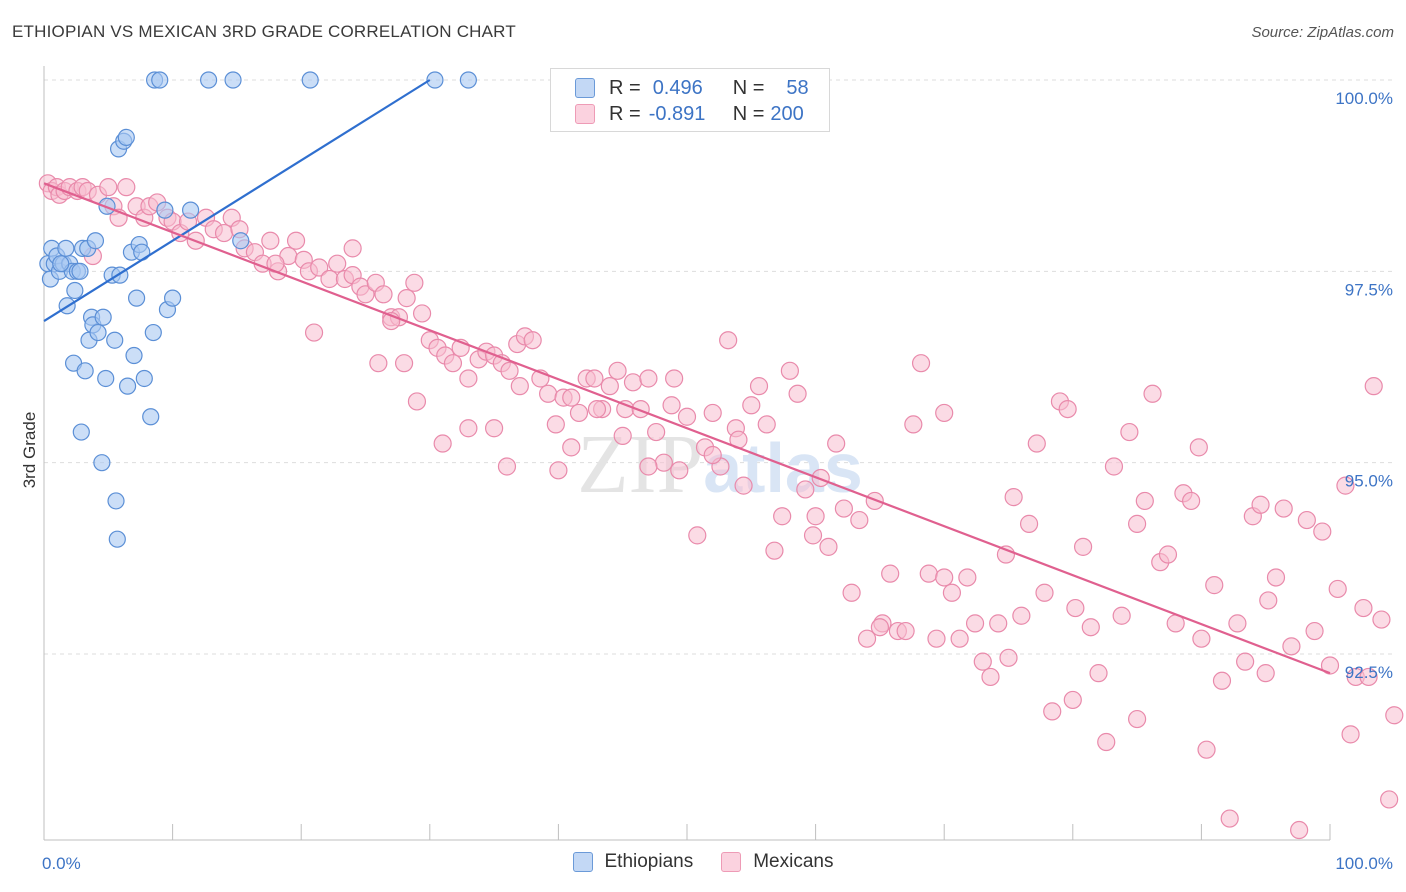  What do you see at coordinates (748, 113) in the screenshot?
I see `n-label: N =` at bounding box center [748, 113].